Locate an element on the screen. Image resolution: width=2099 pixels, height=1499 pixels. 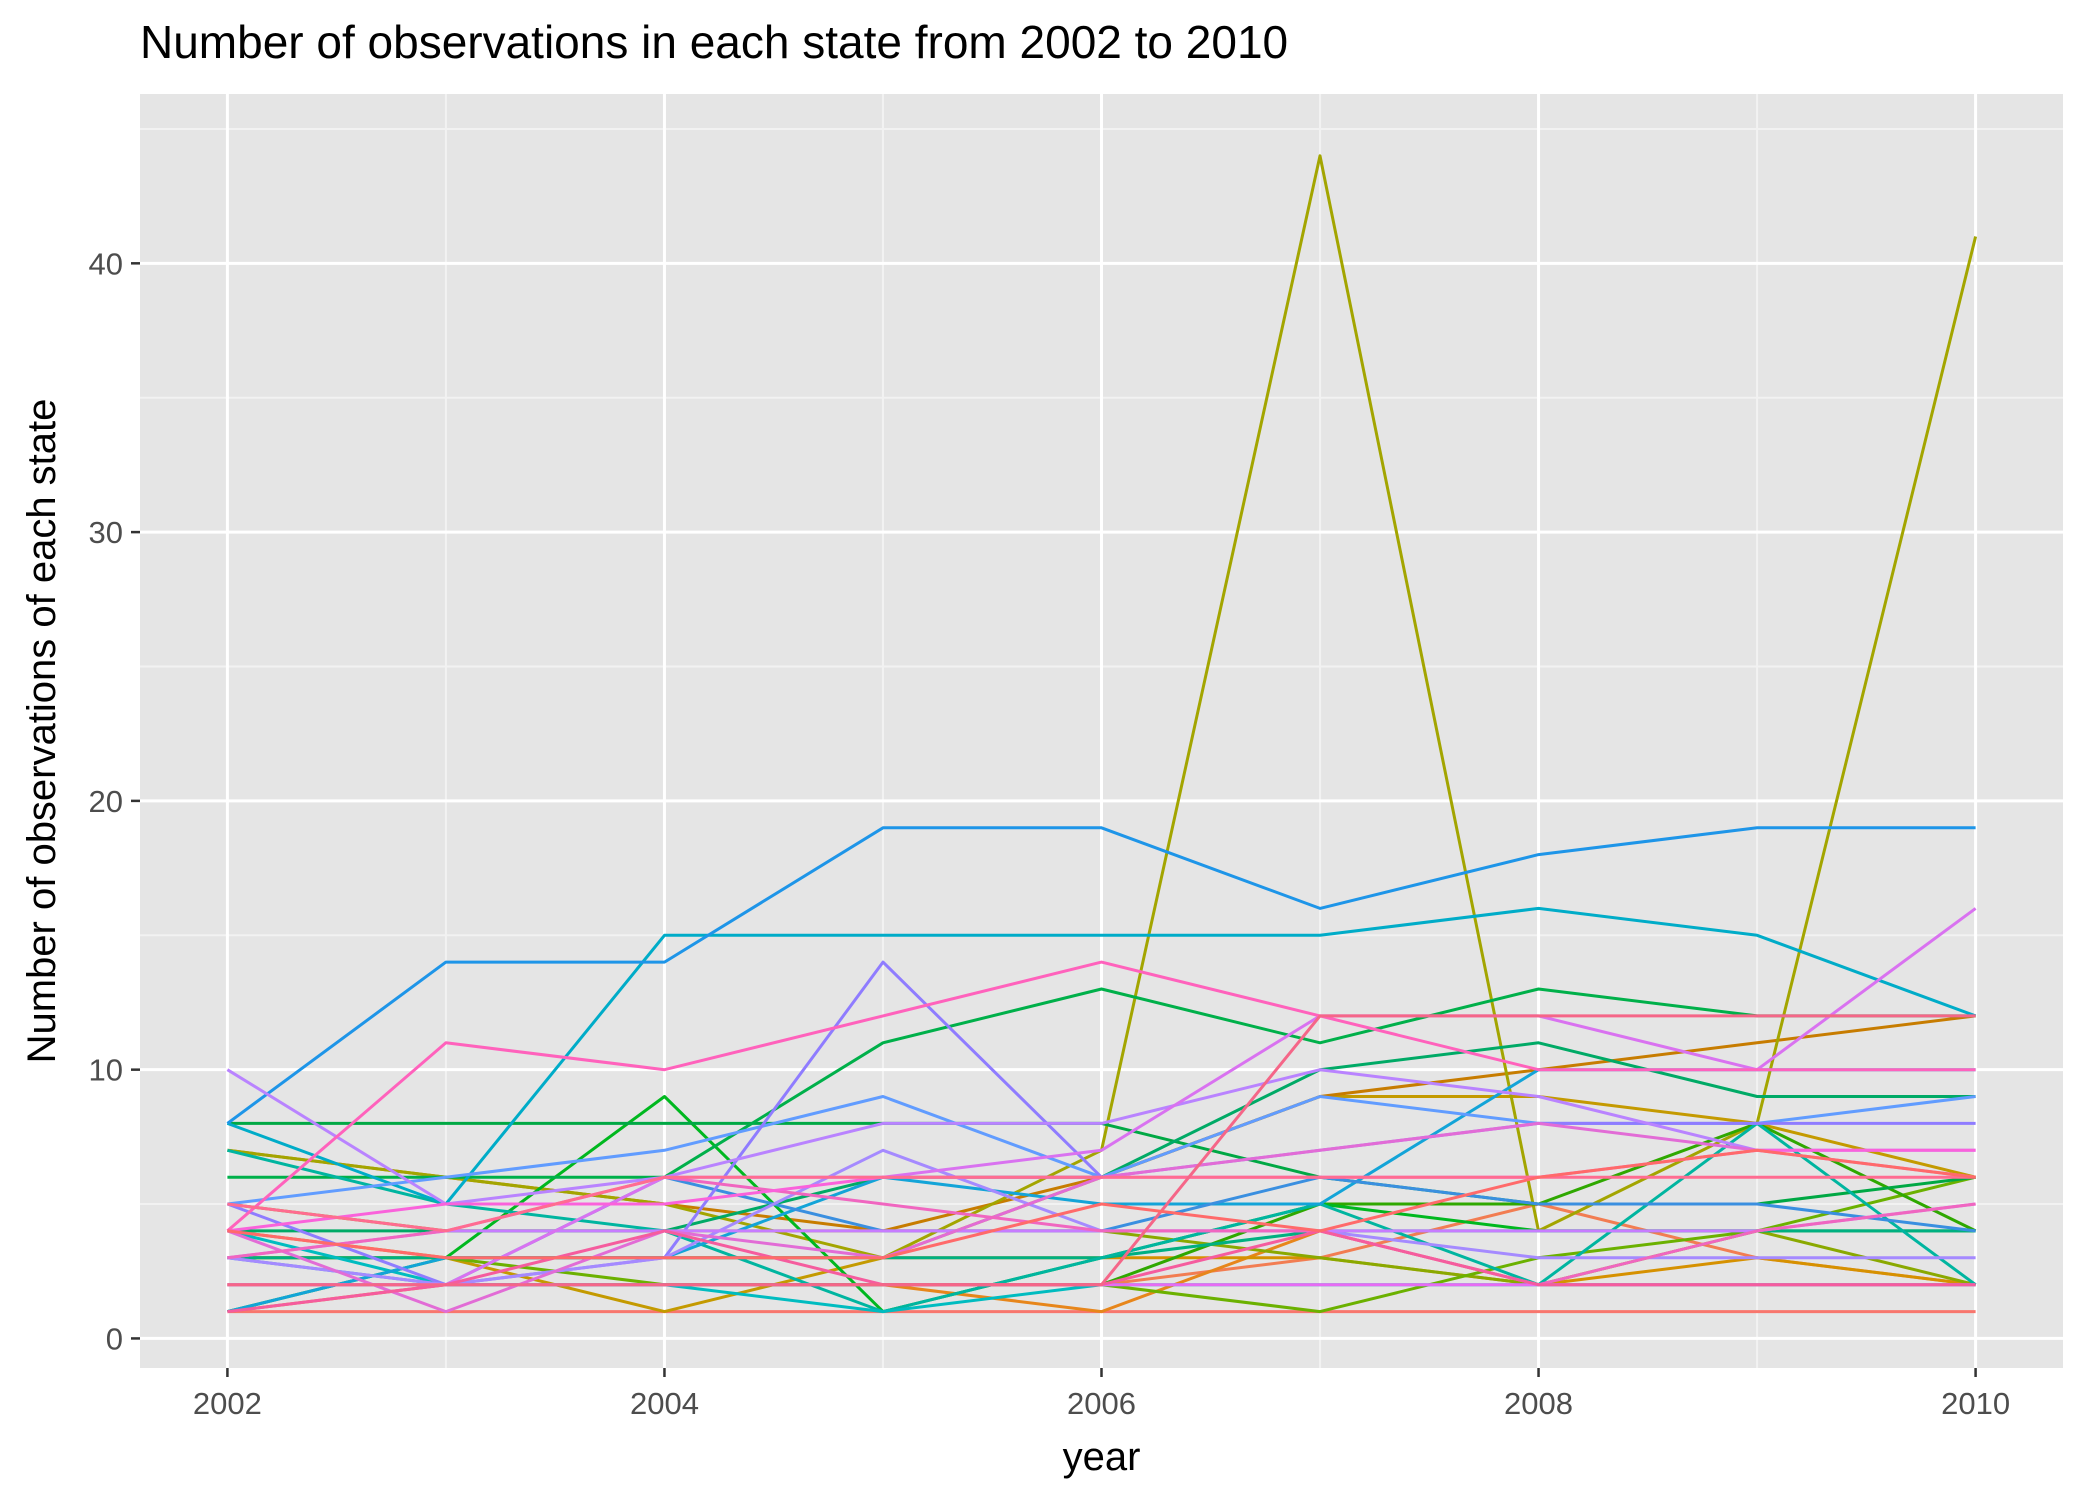
x-tick-label: 2006 is located at coordinates (1101, 1403).